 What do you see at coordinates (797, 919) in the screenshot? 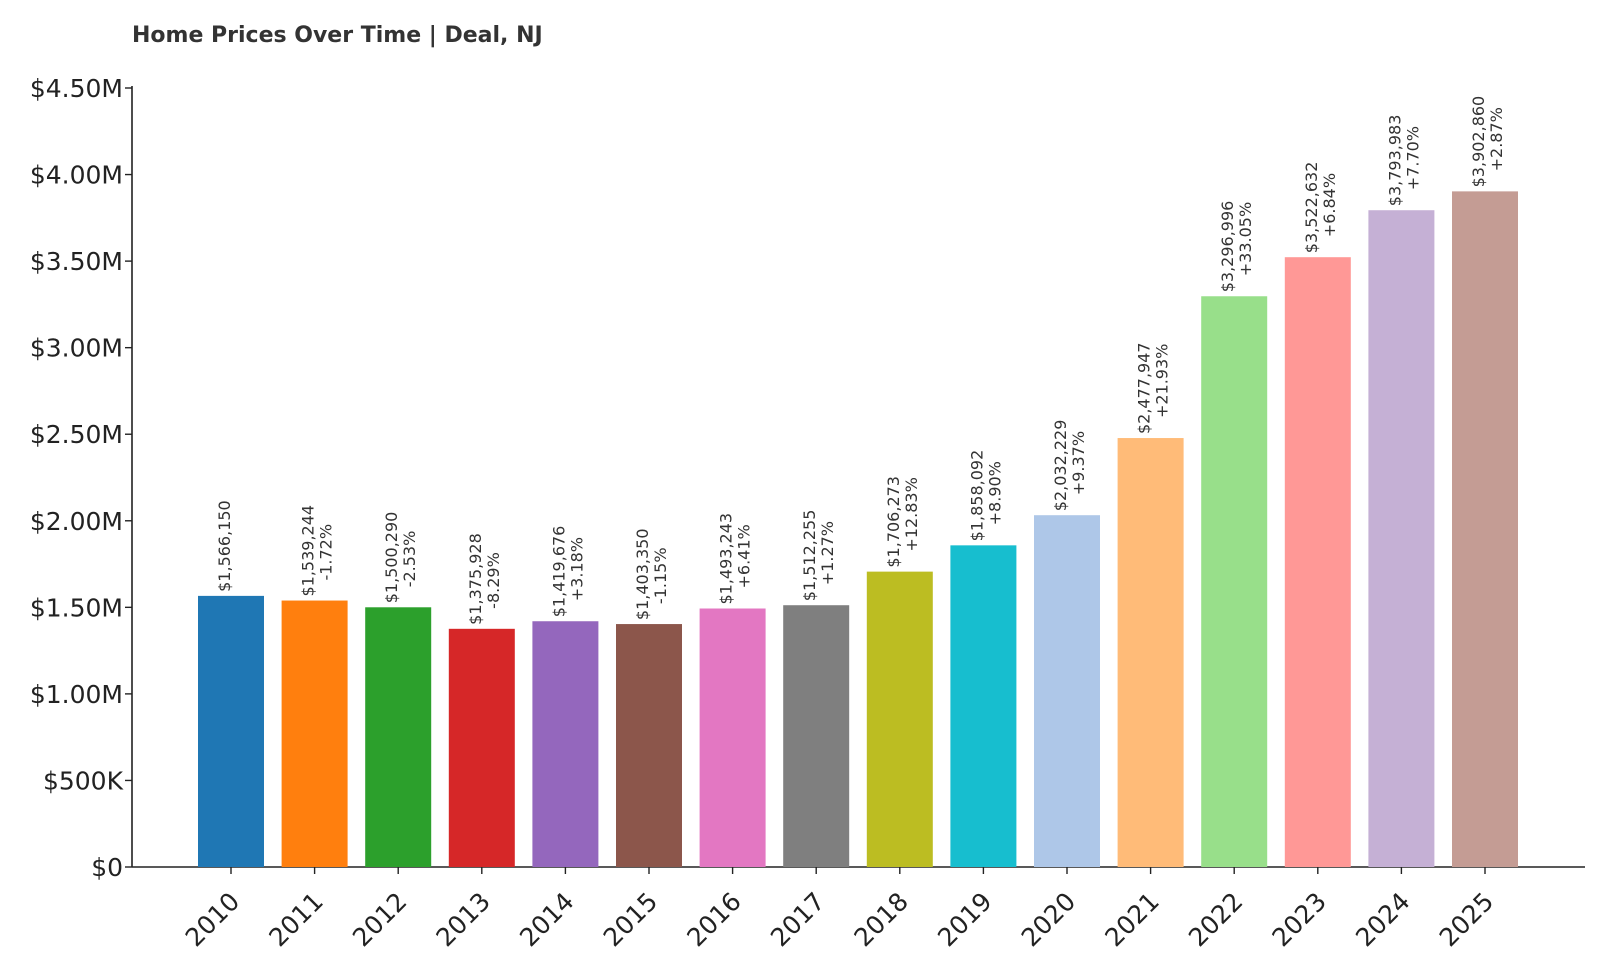
I see `x-tick-label: 2017` at bounding box center [797, 919].